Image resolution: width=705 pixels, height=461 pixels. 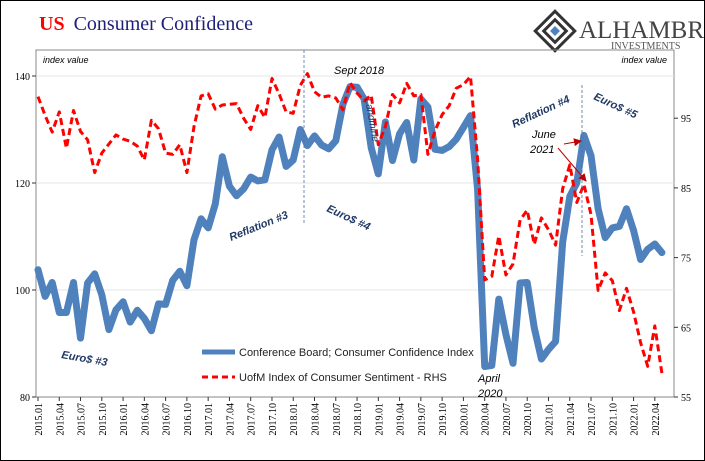 What do you see at coordinates (592, 419) in the screenshot?
I see `x-tick-label: 2021.07` at bounding box center [592, 419].